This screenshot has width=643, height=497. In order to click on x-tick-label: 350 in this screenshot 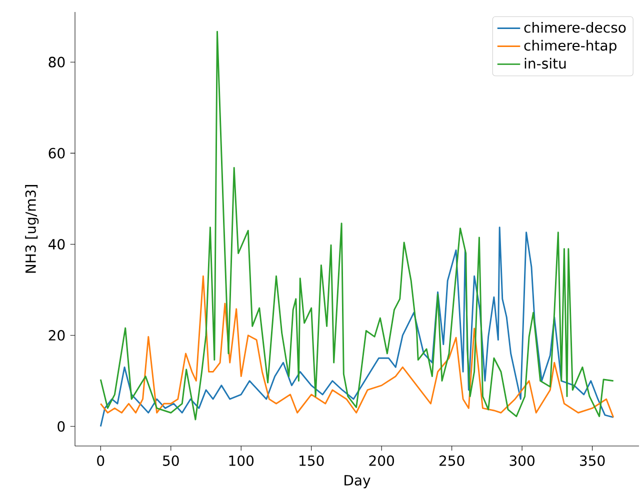, I will do `click(592, 460)`.